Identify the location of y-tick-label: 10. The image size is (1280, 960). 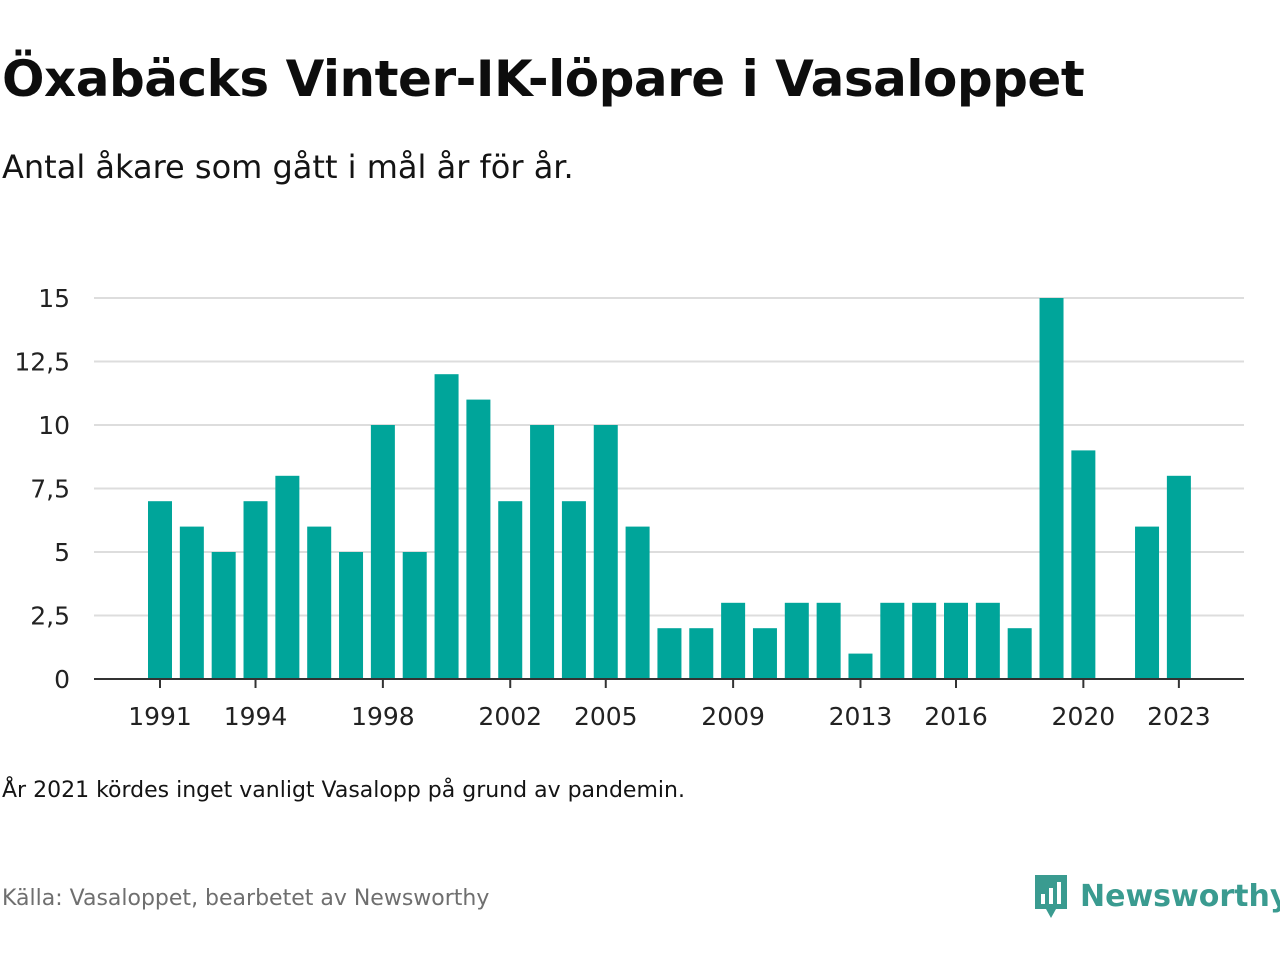
(54, 425).